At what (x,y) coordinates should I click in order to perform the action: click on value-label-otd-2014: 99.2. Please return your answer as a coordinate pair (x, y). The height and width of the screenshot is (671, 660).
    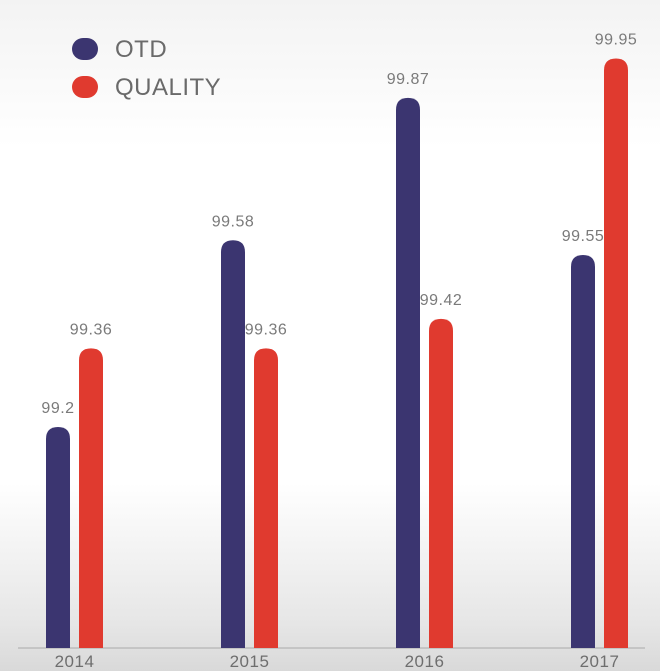
    Looking at the image, I should click on (57, 408).